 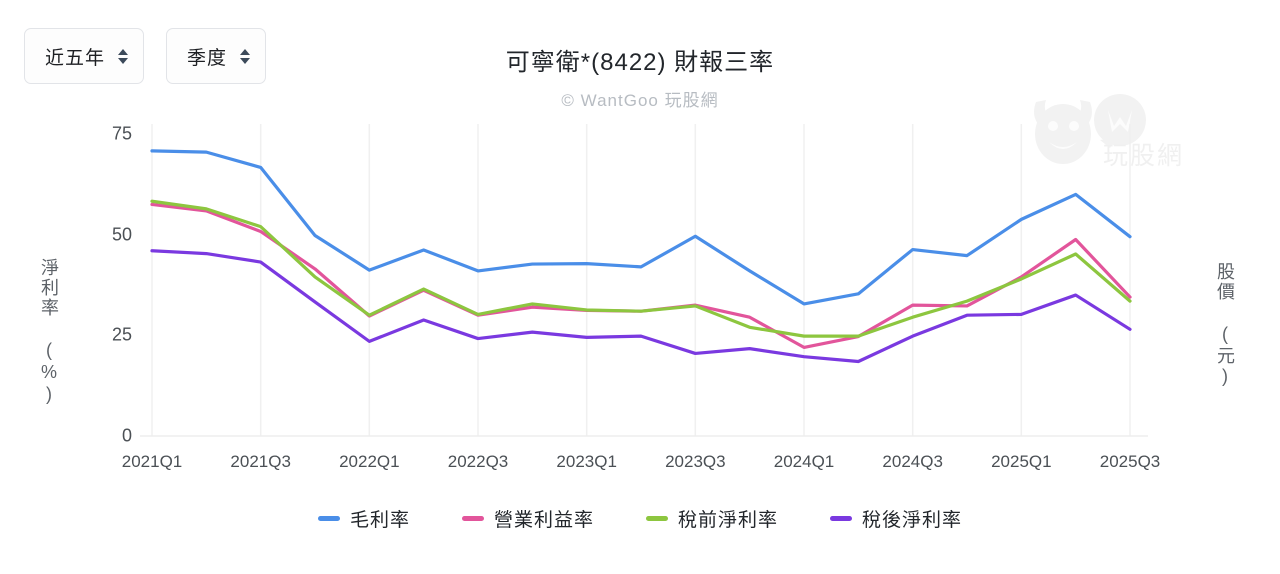 I want to click on y-axis-tick-label: 75, so click(x=121, y=133).